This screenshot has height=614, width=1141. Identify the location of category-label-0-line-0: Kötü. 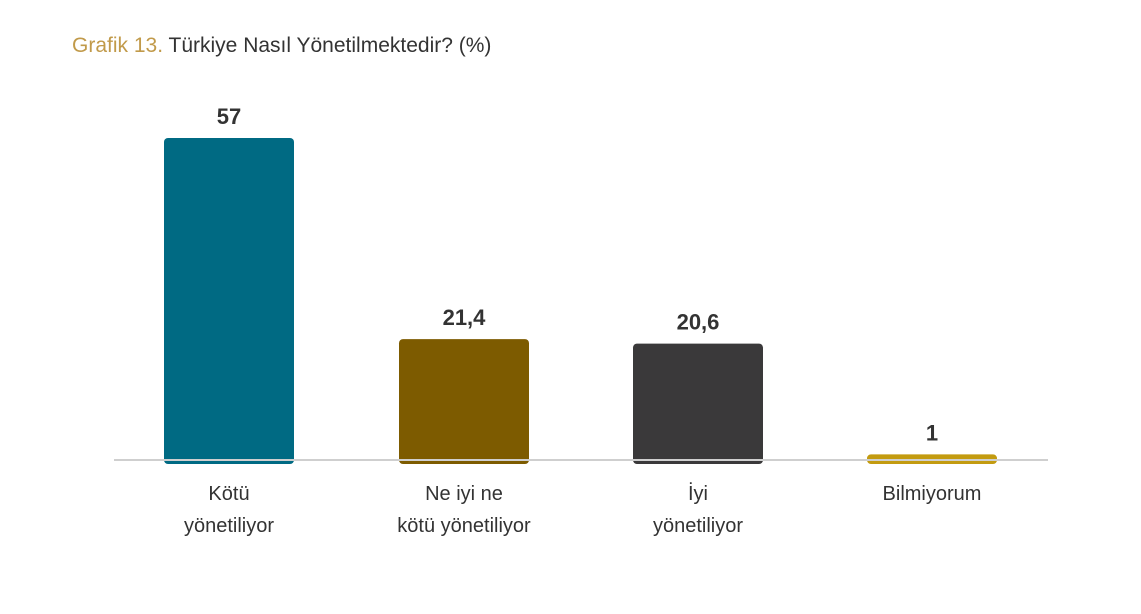
(228, 494).